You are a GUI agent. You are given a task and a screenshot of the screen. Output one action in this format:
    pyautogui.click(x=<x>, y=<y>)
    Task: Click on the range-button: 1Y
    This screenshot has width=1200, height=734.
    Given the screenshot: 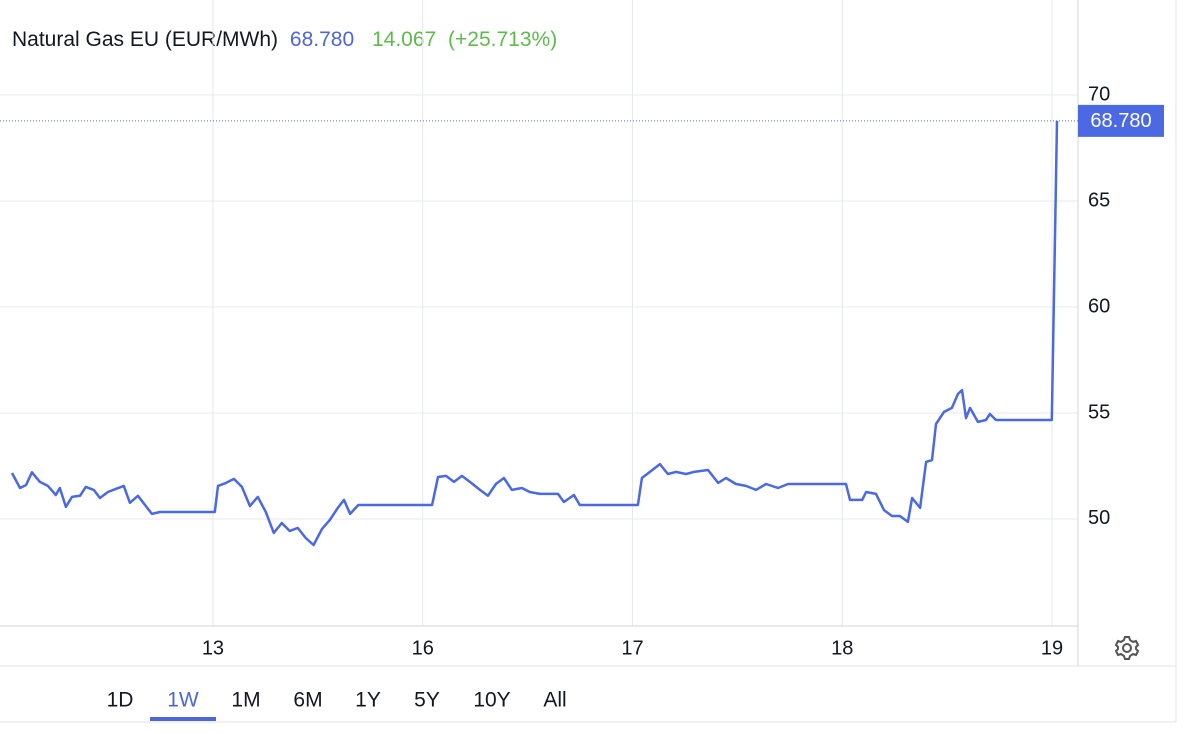 What is the action you would take?
    pyautogui.click(x=368, y=700)
    